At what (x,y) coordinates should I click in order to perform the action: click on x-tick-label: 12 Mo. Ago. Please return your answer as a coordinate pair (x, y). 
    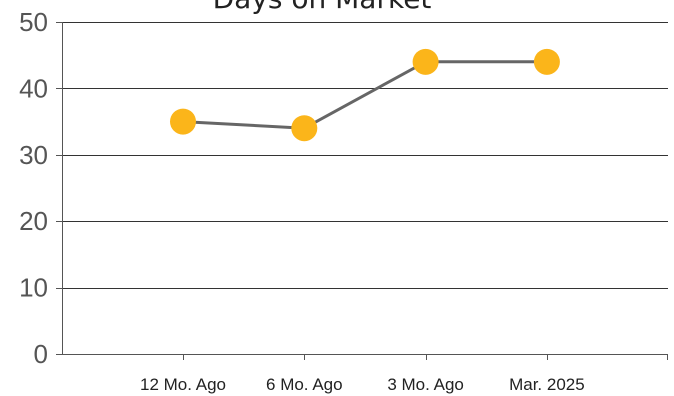
    Looking at the image, I should click on (183, 384).